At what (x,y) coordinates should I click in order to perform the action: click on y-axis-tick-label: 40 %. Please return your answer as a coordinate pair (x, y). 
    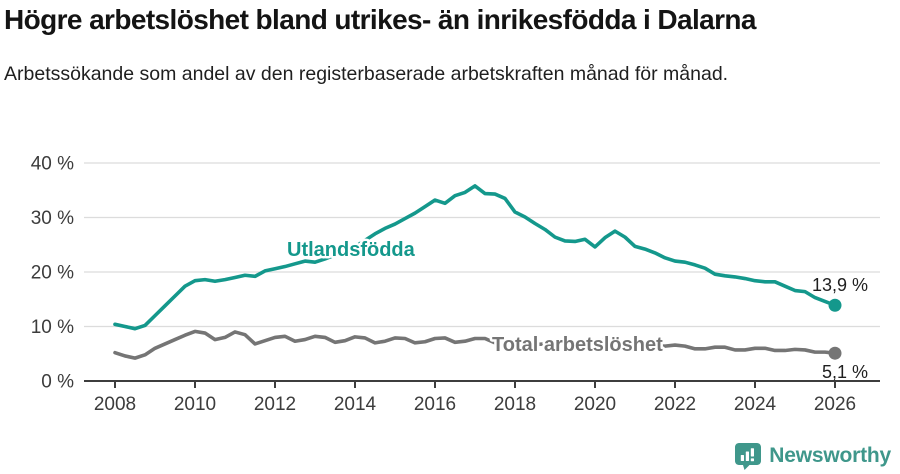
    Looking at the image, I should click on (52, 164).